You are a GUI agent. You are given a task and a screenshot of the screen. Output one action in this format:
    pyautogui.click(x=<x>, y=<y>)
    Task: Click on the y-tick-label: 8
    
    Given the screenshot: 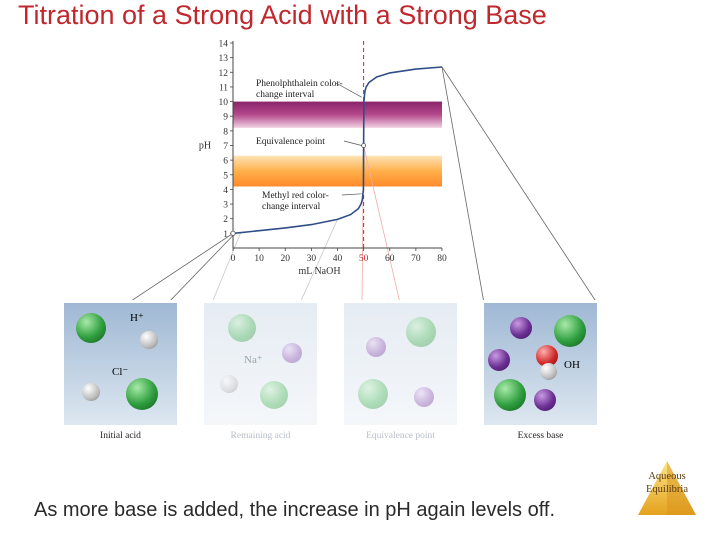 What is the action you would take?
    pyautogui.click(x=225, y=132)
    